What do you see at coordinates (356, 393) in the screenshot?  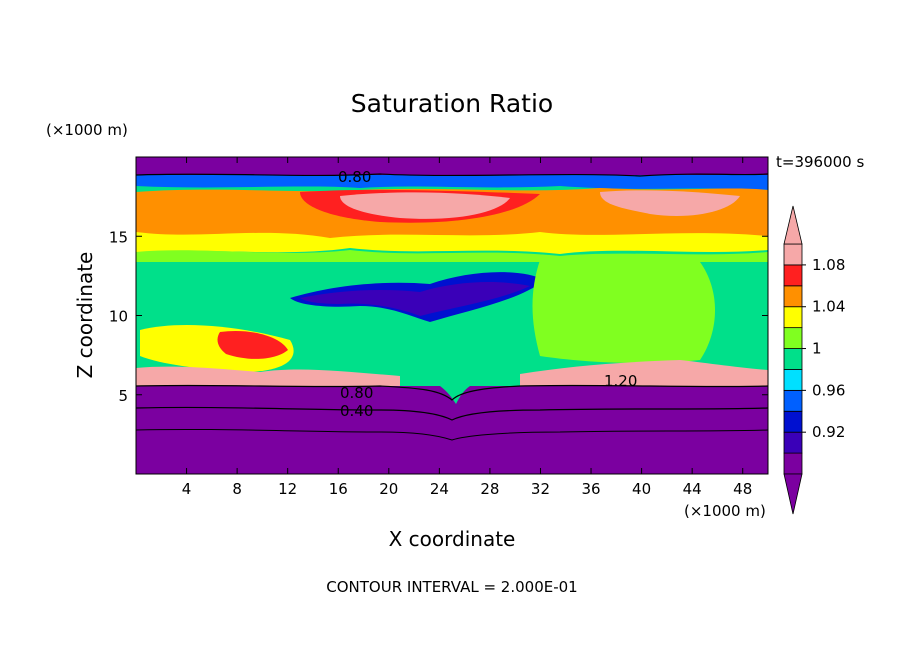 I see `contour-label-080: 0.80` at bounding box center [356, 393].